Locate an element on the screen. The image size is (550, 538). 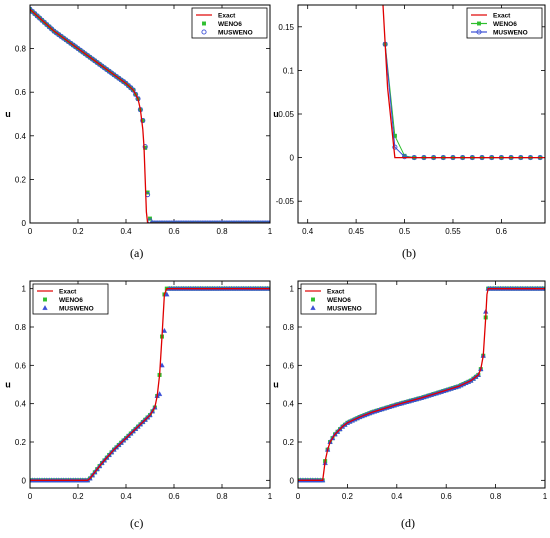
series-line-exact is located at coordinates (463, 82).